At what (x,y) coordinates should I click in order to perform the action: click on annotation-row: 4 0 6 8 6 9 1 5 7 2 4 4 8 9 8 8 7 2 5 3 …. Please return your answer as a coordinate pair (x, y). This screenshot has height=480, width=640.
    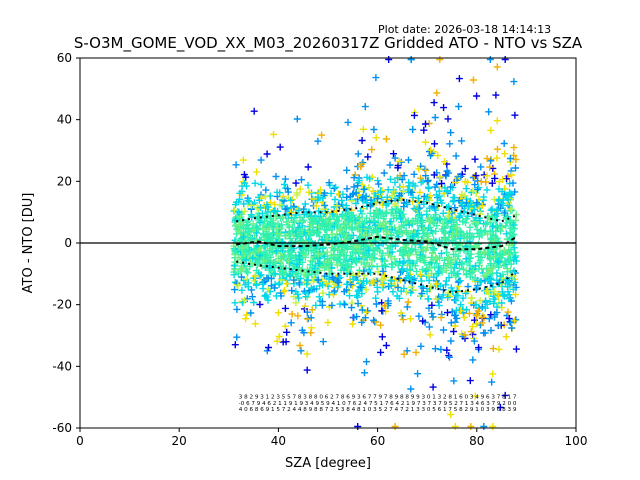
    Looking at the image, I should click on (378, 410).